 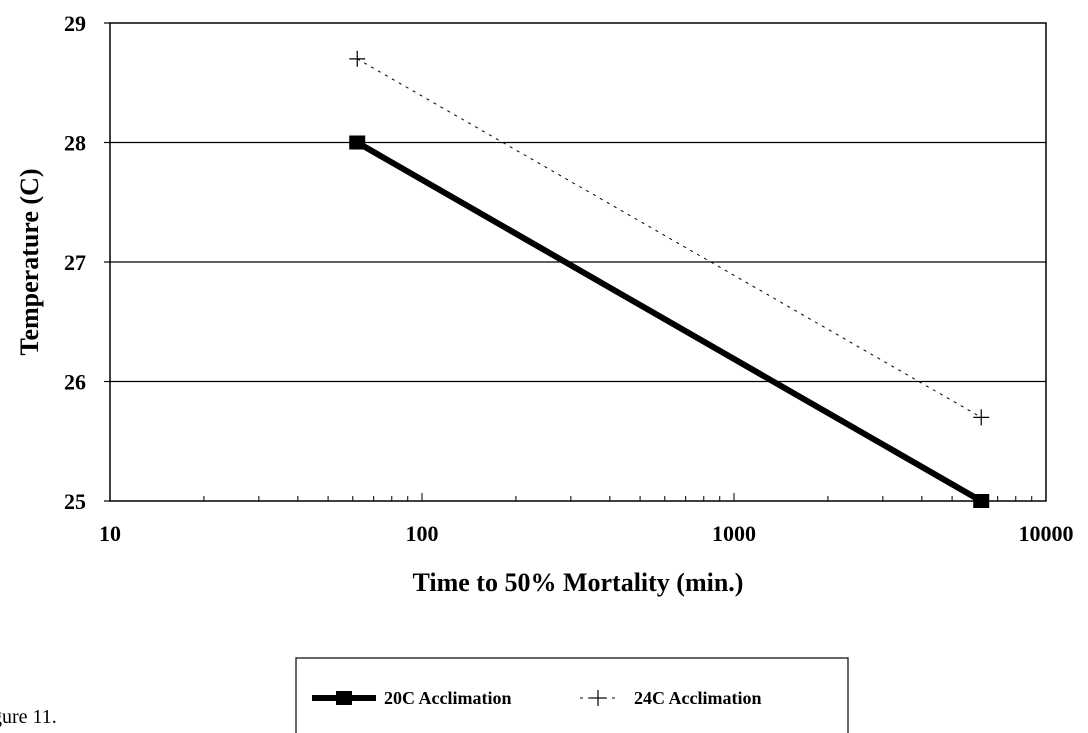 What do you see at coordinates (578, 582) in the screenshot?
I see `x-axis-title: Time to 50% Mortality (min.)` at bounding box center [578, 582].